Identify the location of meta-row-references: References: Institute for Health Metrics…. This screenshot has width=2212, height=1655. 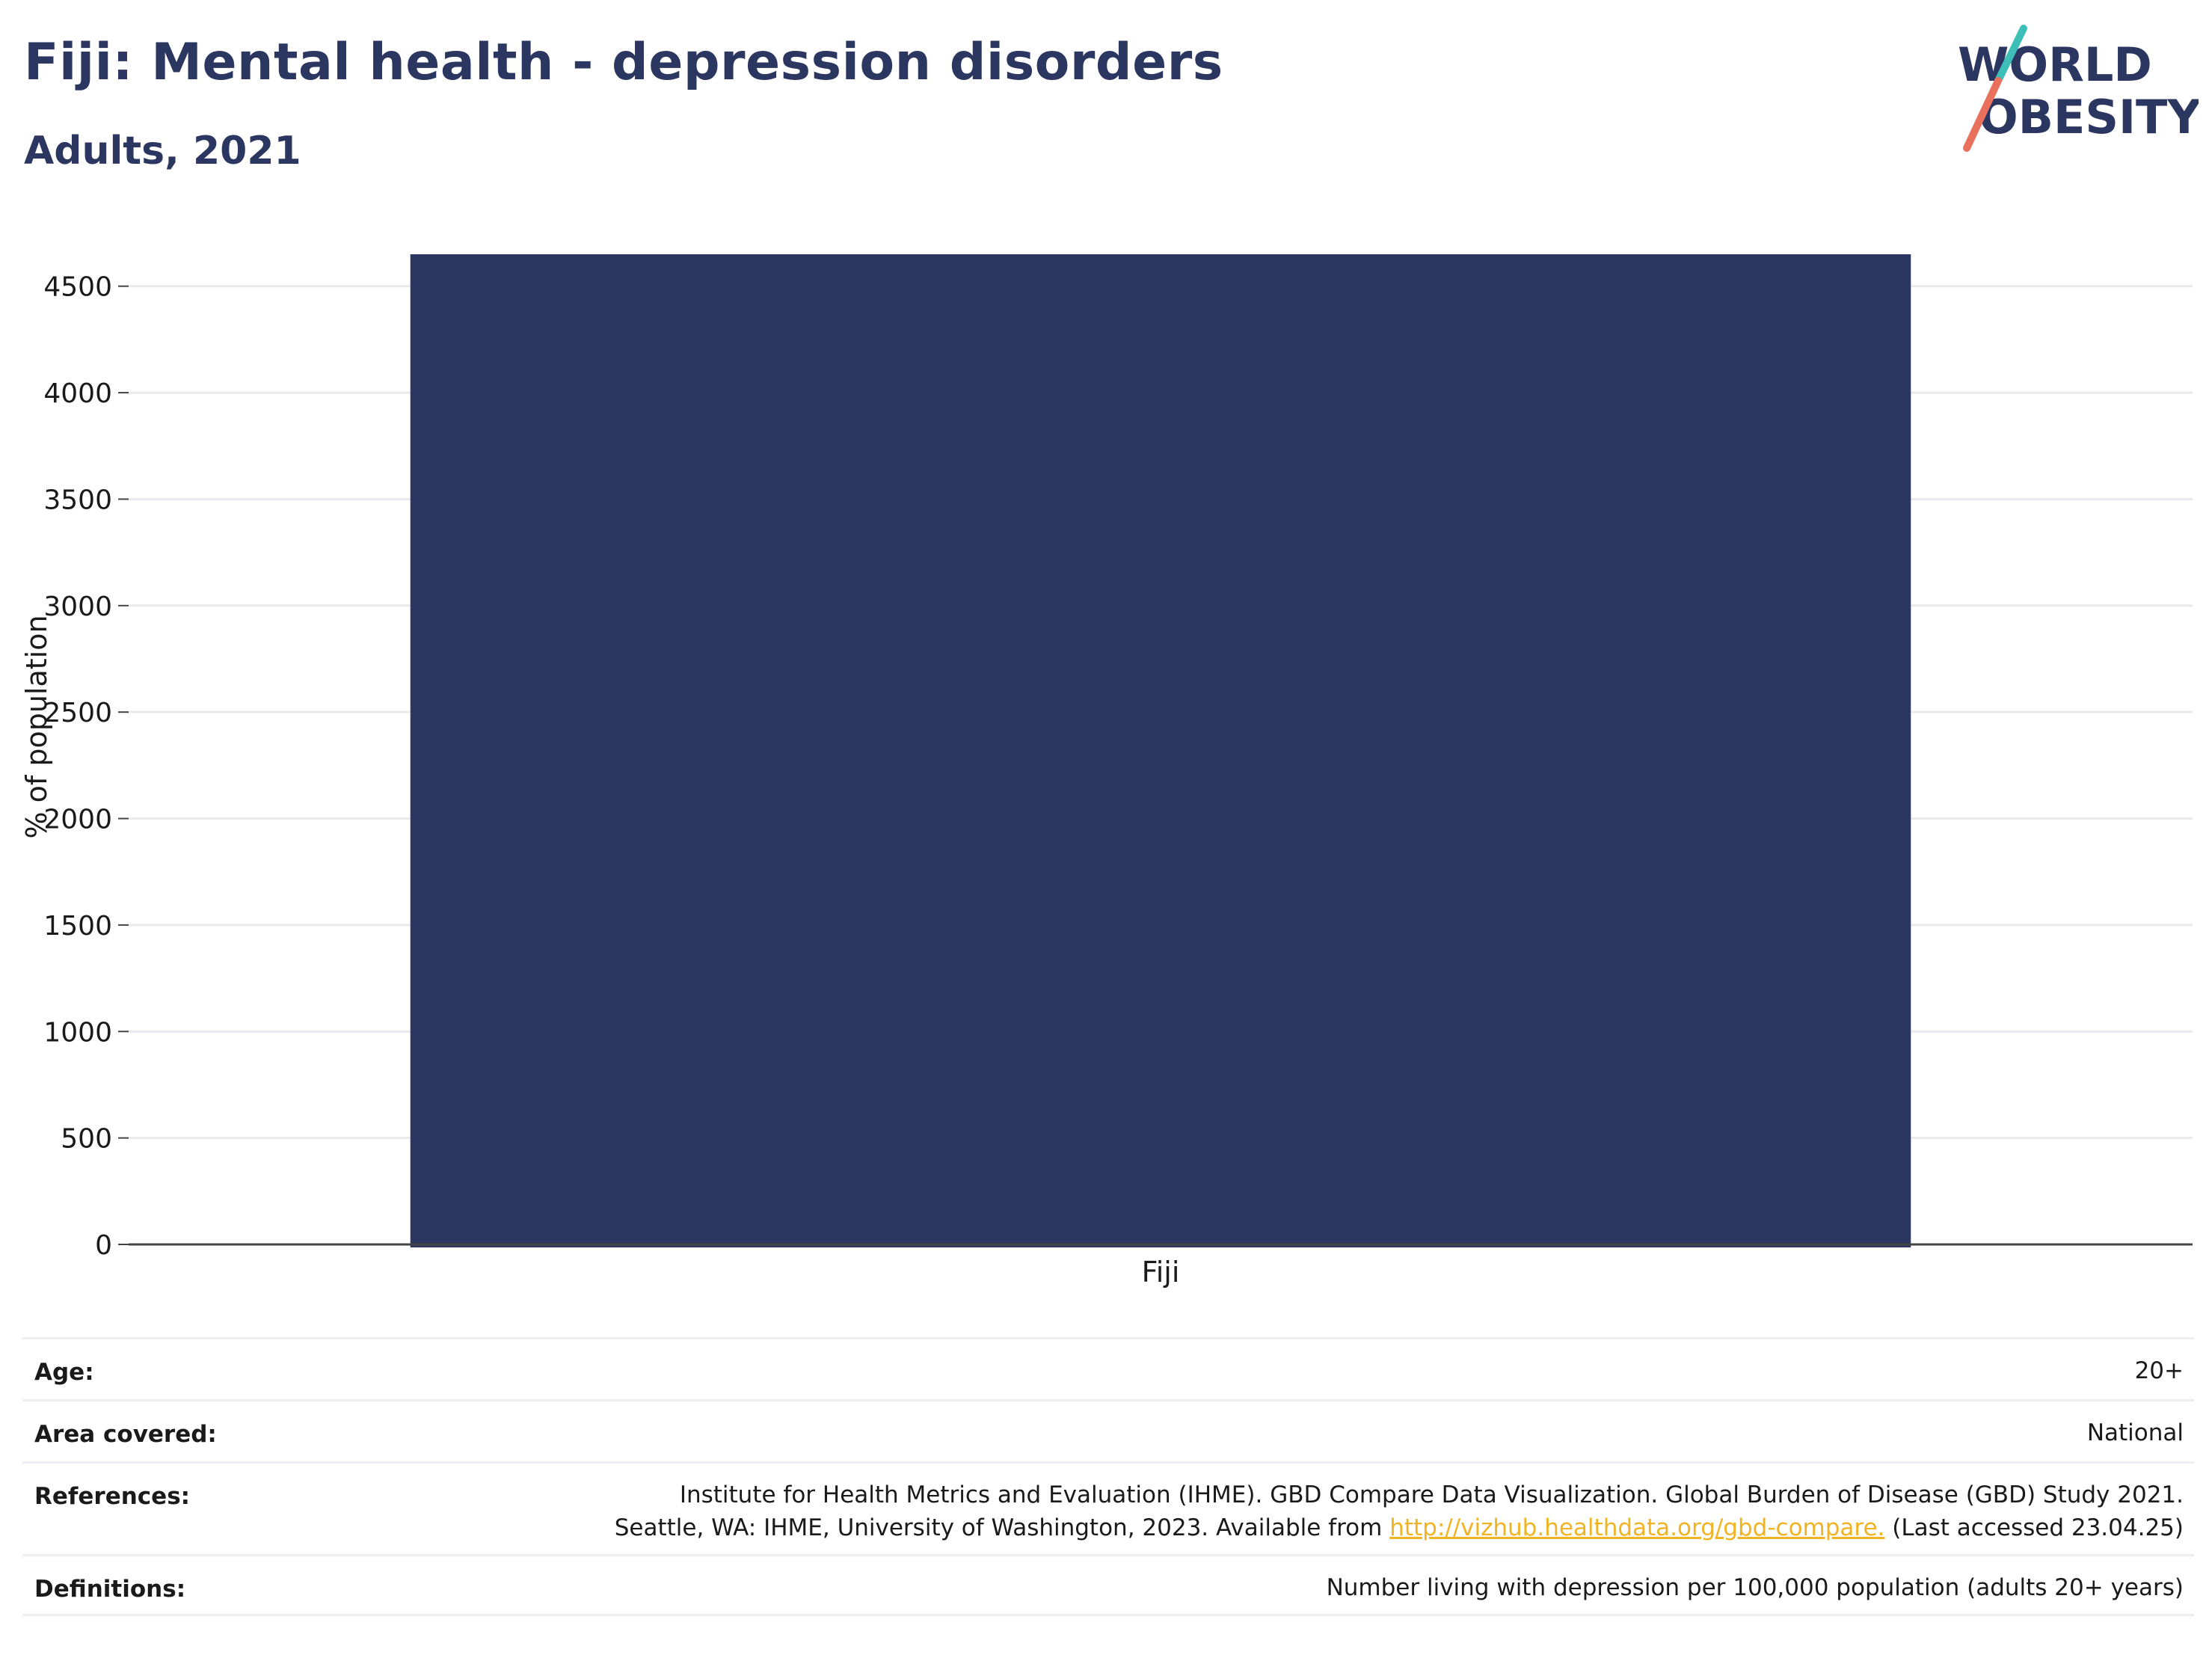
(1108, 1507).